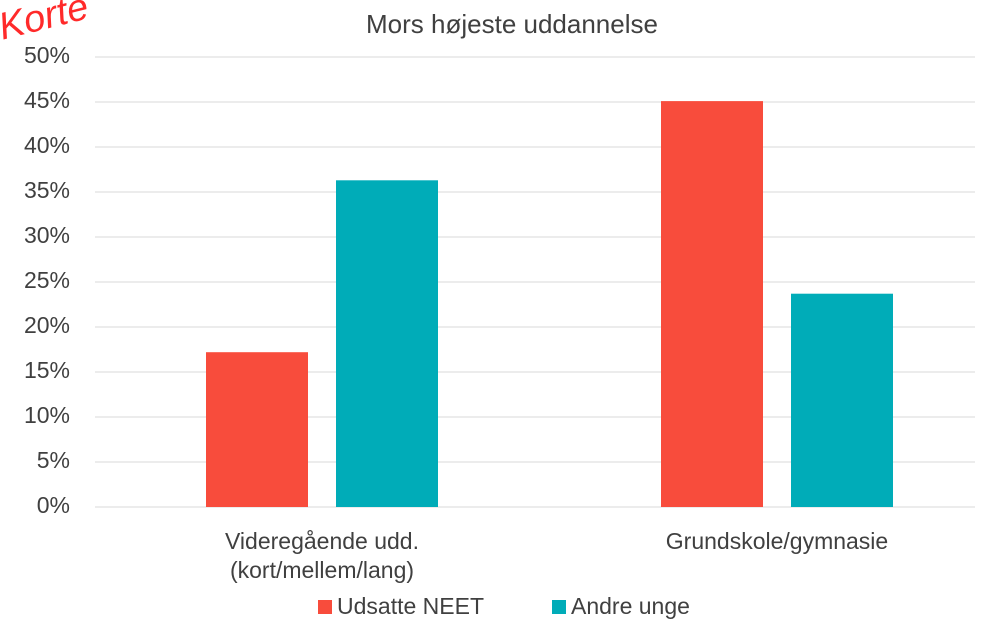 The height and width of the screenshot is (626, 994). Describe the element at coordinates (47, 370) in the screenshot. I see `y-tick-label: 15%` at that location.